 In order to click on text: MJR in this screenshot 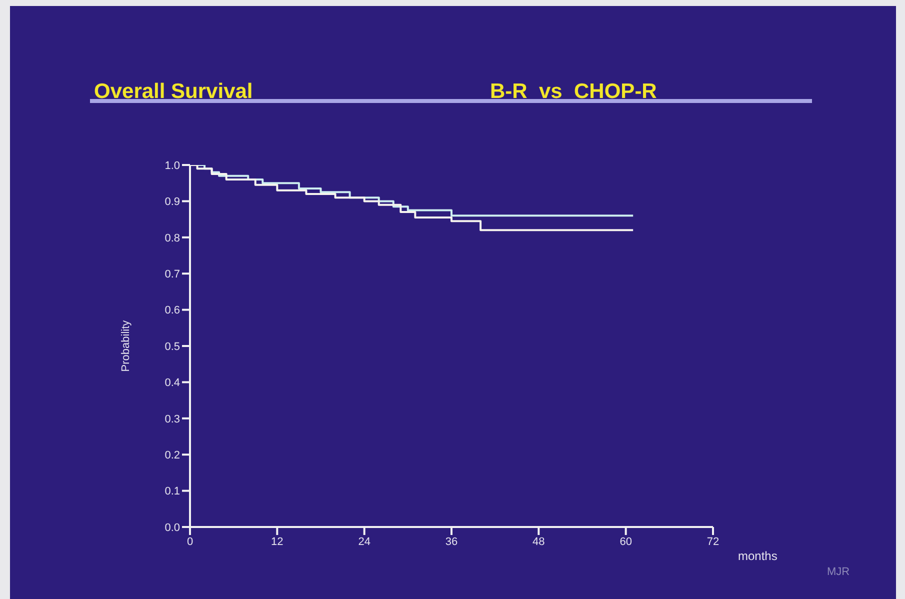, I will do `click(838, 572)`.